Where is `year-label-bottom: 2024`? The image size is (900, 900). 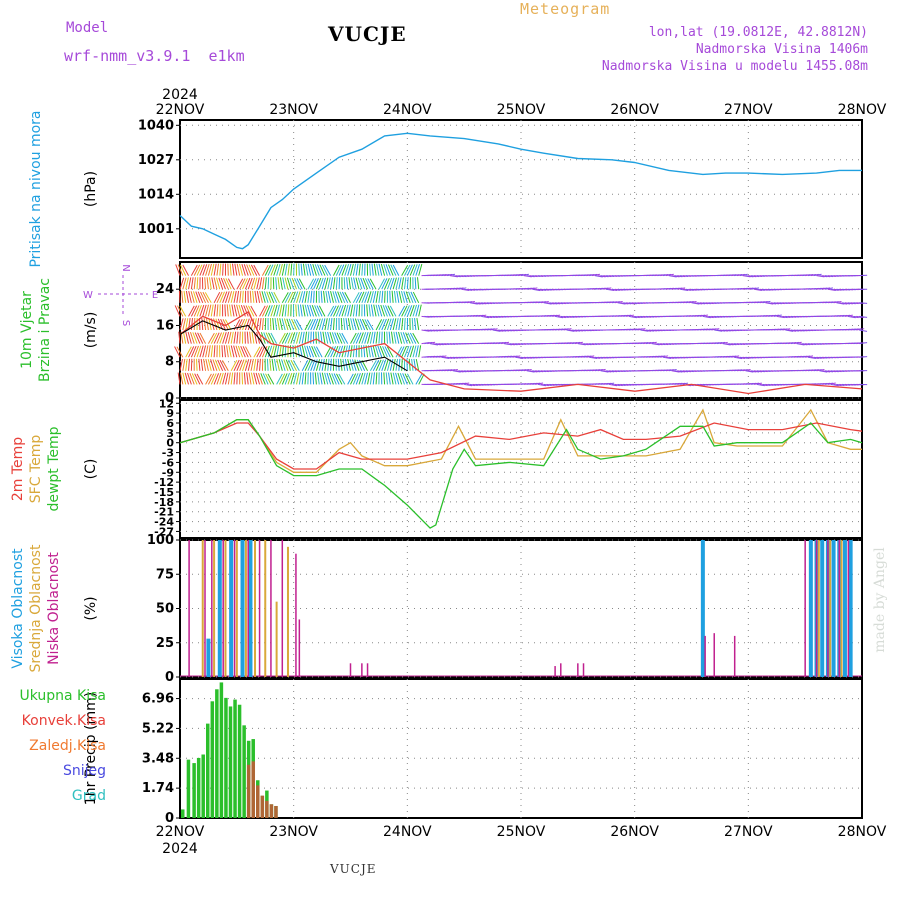 year-label-bottom: 2024 is located at coordinates (180, 849).